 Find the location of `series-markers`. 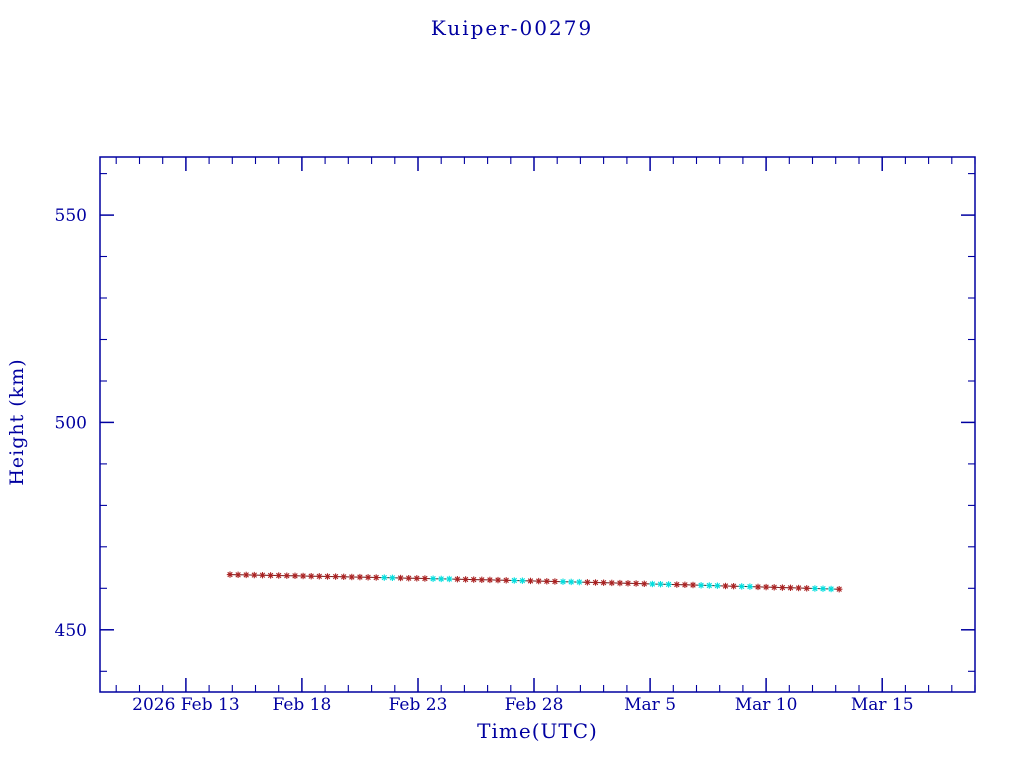

series-markers is located at coordinates (534, 582).